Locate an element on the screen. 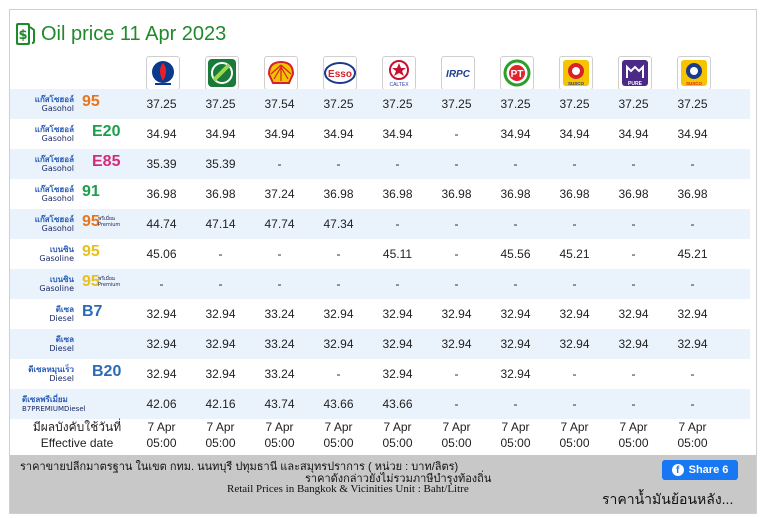  susco-logo-text: SUSCO is located at coordinates (576, 83).